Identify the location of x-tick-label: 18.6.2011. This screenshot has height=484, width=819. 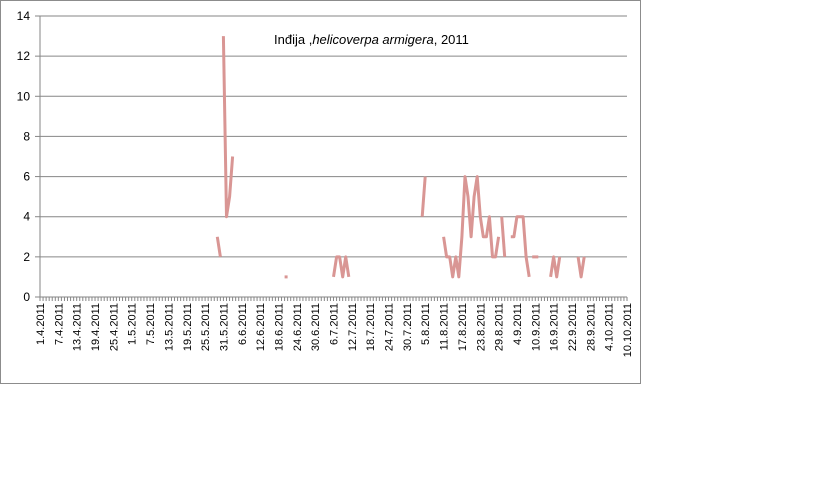
(279, 327).